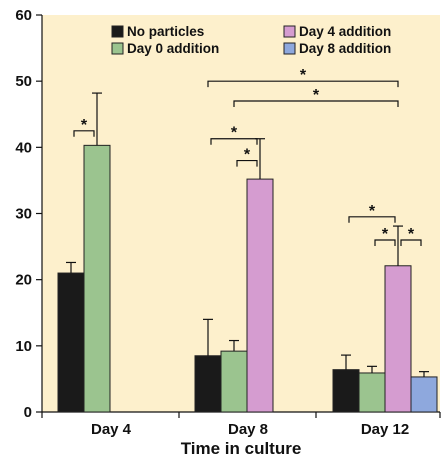 This screenshot has width=441, height=464. Describe the element at coordinates (23, 15) in the screenshot. I see `y-tick-label: 60` at that location.